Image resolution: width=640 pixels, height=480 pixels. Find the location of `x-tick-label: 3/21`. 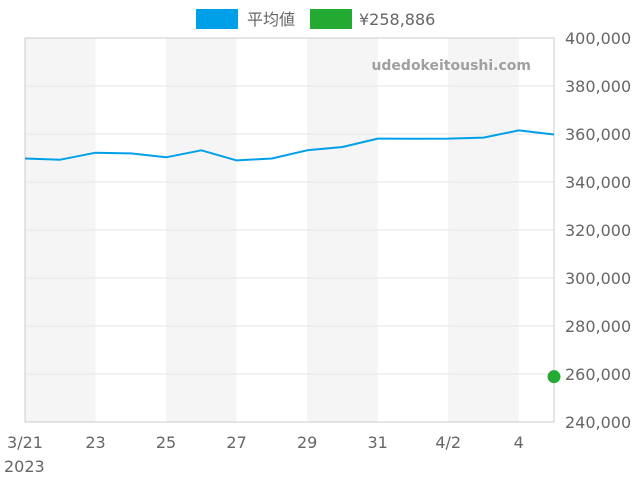

x-tick-label: 3/21 is located at coordinates (25, 442).